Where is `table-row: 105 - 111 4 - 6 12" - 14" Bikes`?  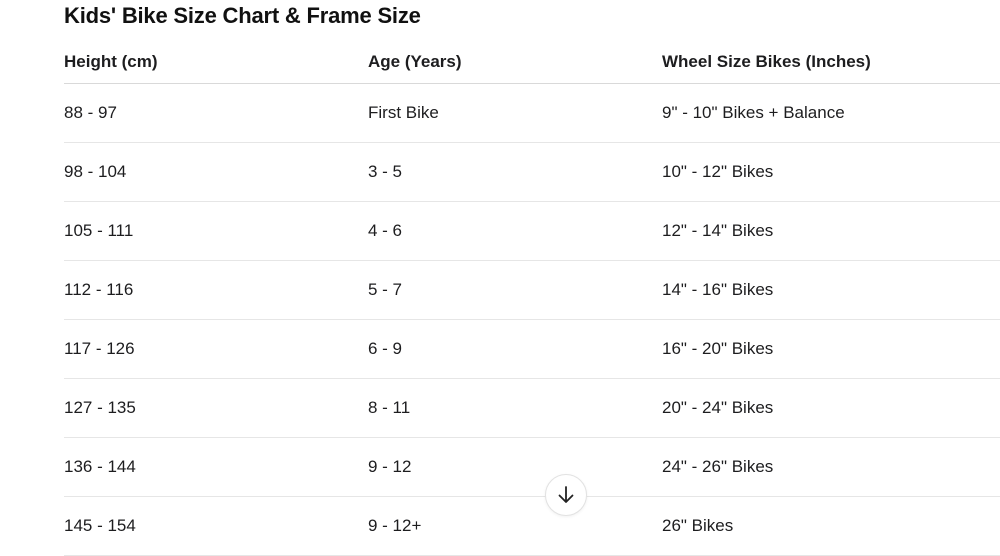 table-row: 105 - 111 4 - 6 12" - 14" Bikes is located at coordinates (532, 231).